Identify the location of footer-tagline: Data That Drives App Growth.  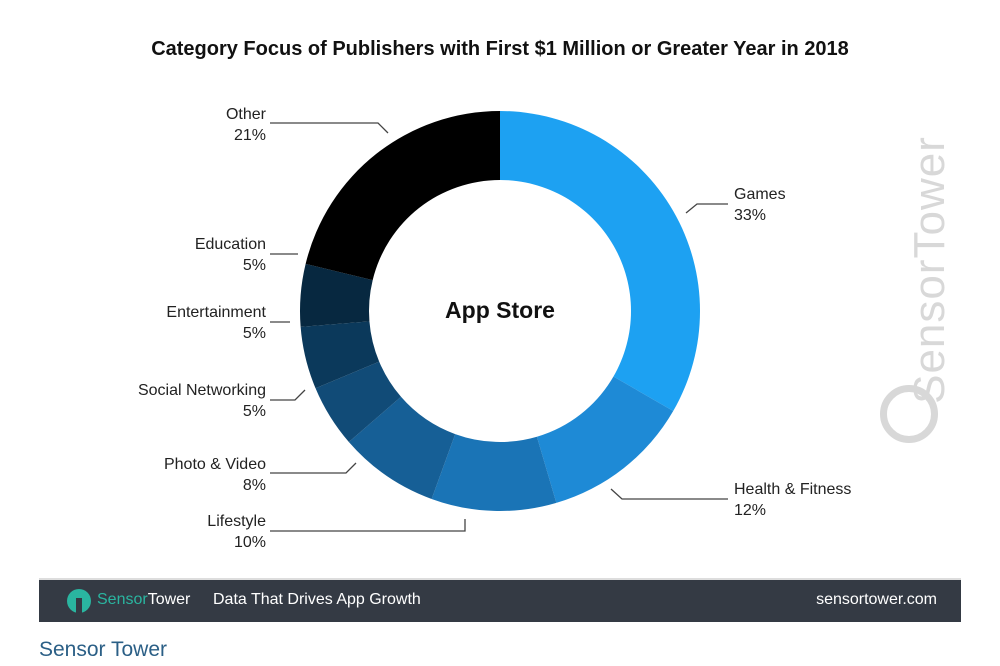
(317, 599).